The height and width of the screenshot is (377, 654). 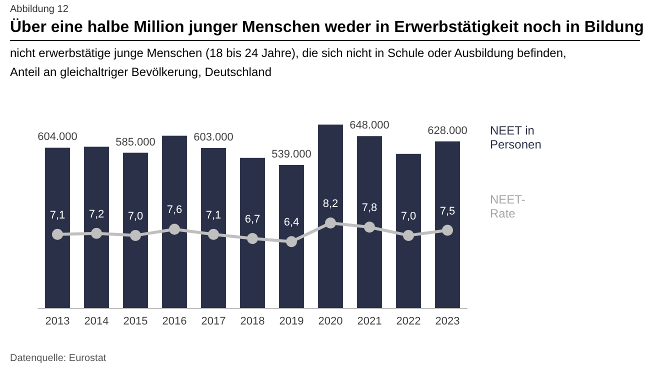 I want to click on x-tick-label: 2021, so click(x=369, y=322).